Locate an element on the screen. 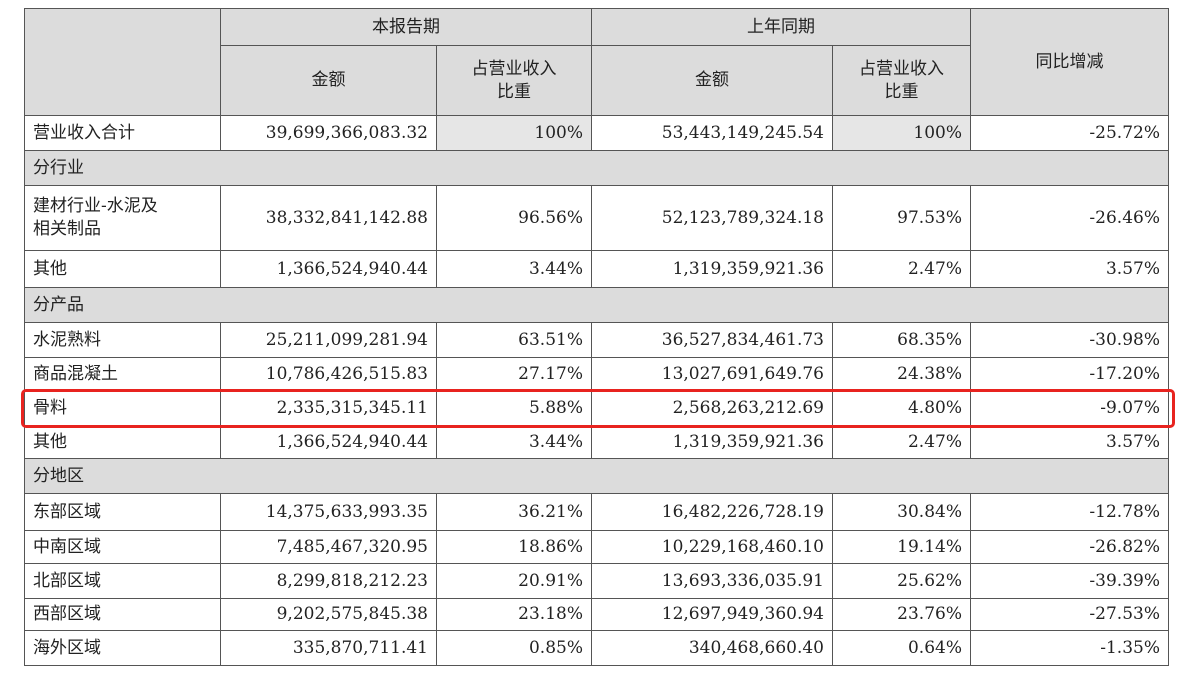 The image size is (1201, 673). row-label: 建材行业-水泥及 相关制品 is located at coordinates (122, 218).